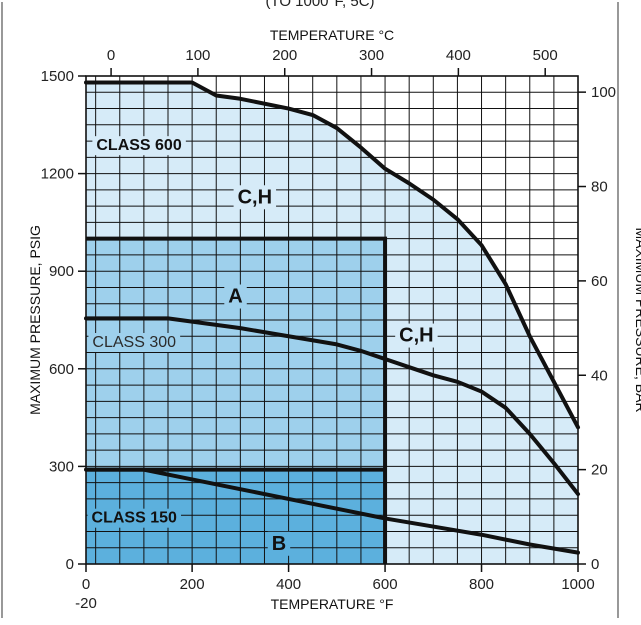  I want to click on annotation-class-600: CLASS 600, so click(138, 145).